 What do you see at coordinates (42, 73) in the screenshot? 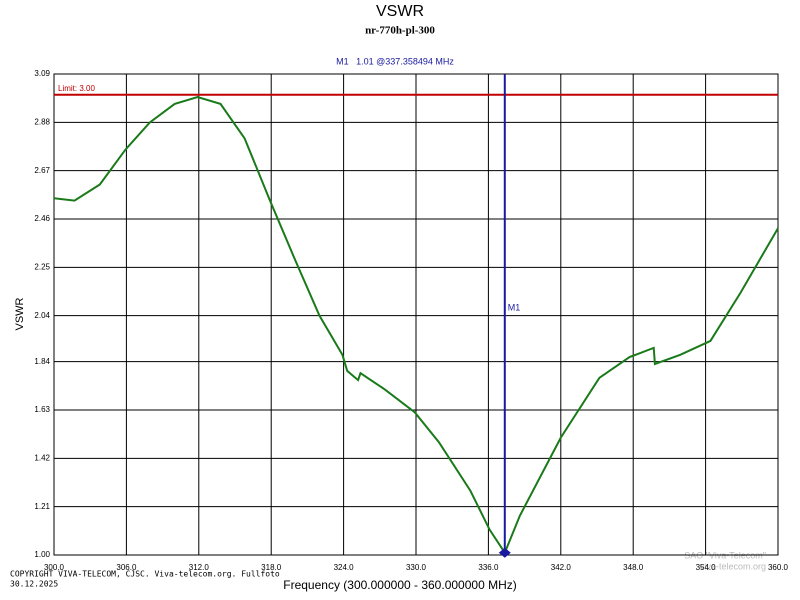
I see `y-tick-label: 3.09` at bounding box center [42, 73].